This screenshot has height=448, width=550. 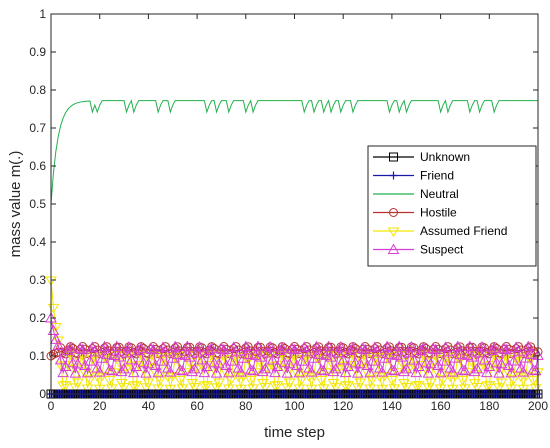 I want to click on legend-item-neutral: Neutral, so click(x=416, y=194).